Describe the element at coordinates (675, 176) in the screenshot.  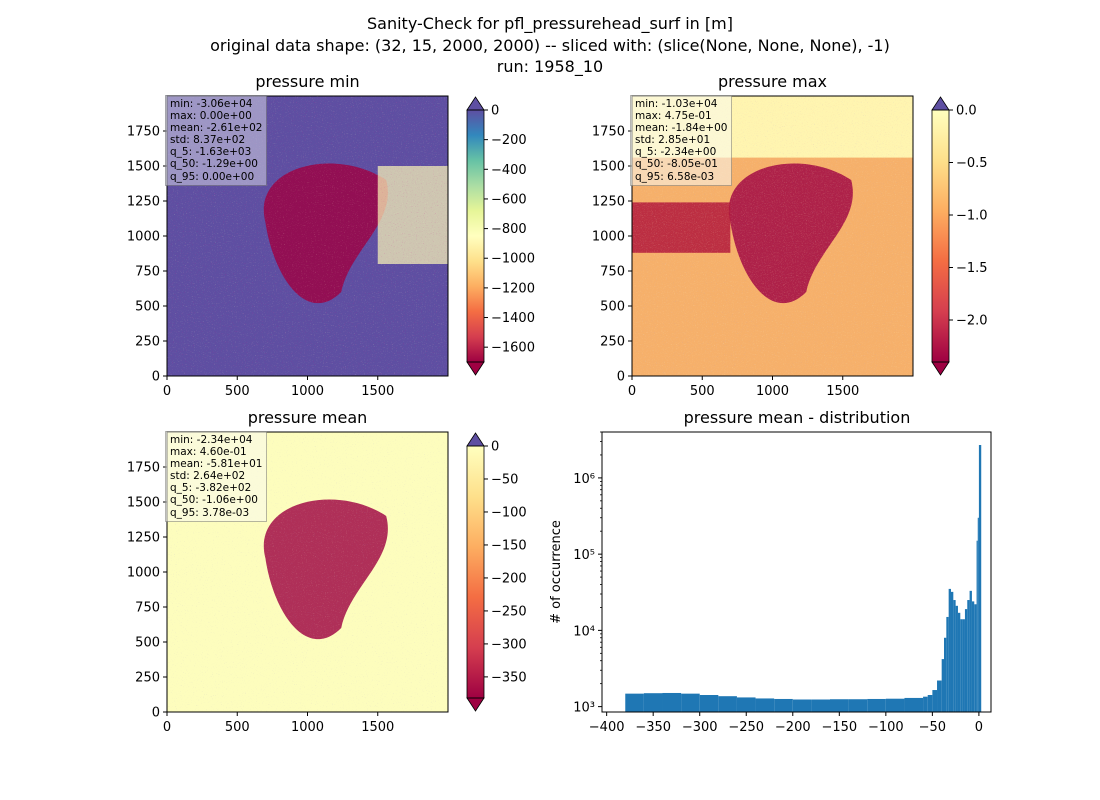
I see `stat-line: q_95: 6.58e-03` at that location.